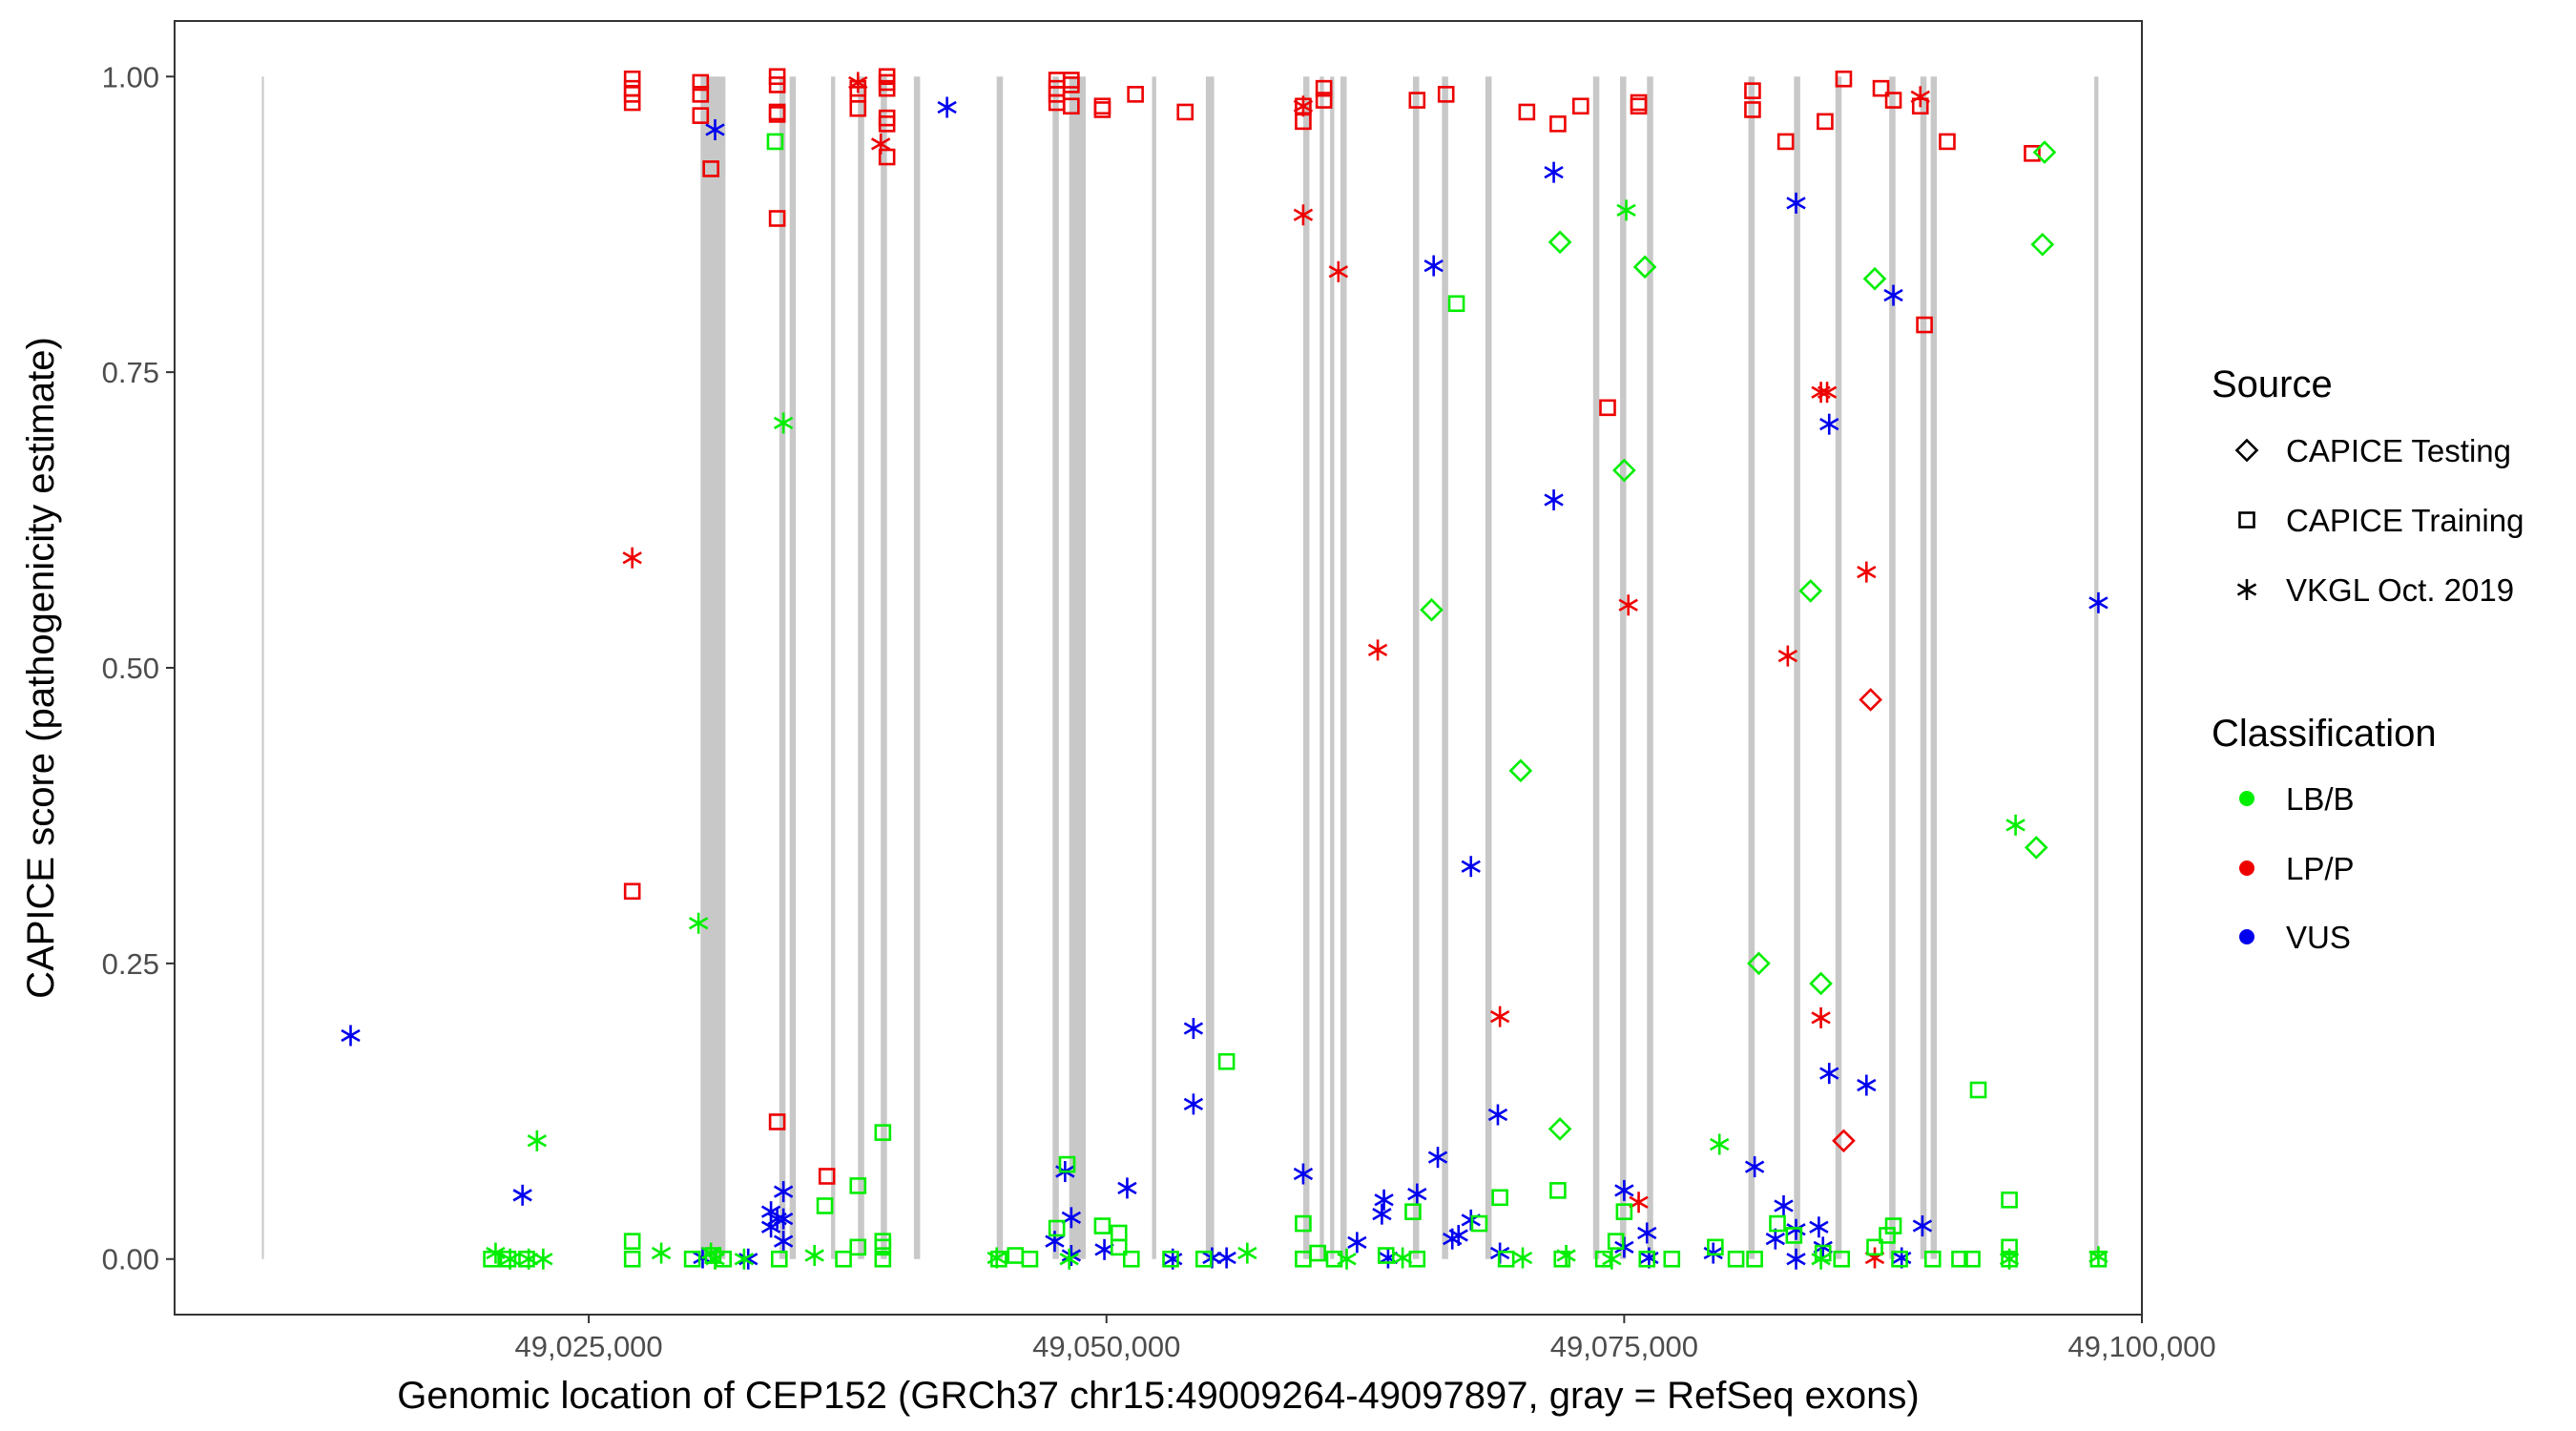 This screenshot has height=1431, width=2576. What do you see at coordinates (1624, 1346) in the screenshot?
I see `x-tick-label: 49,075,000` at bounding box center [1624, 1346].